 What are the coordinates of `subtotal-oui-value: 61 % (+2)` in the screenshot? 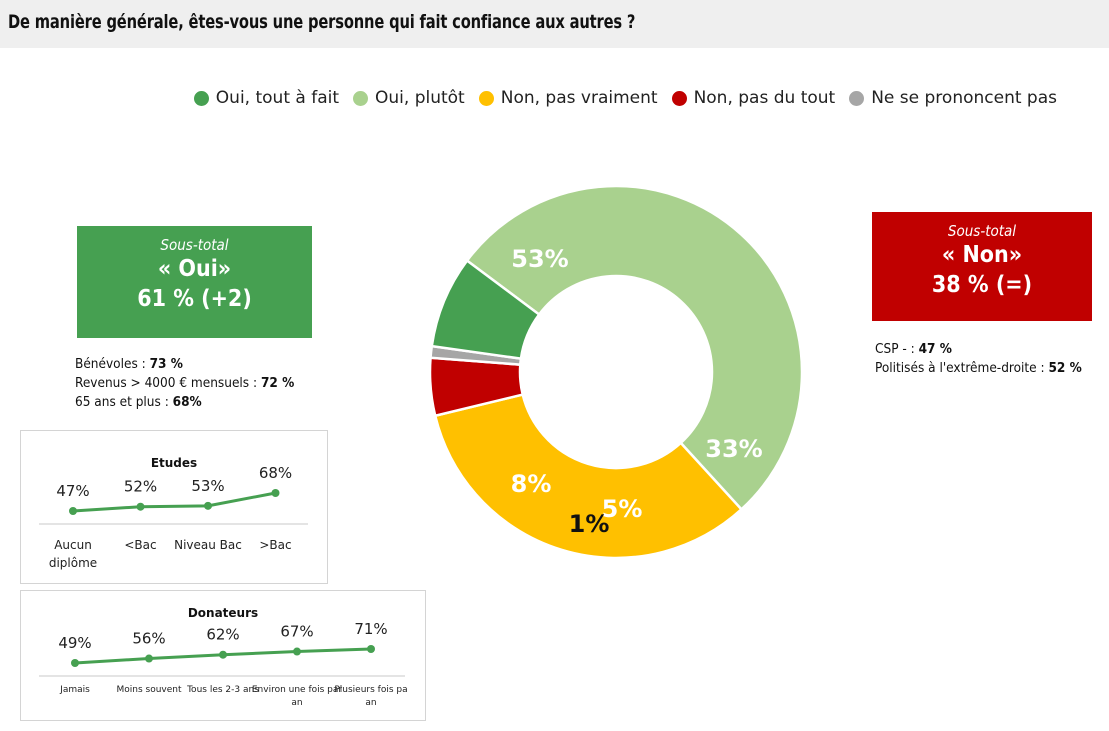 It's located at (194, 299).